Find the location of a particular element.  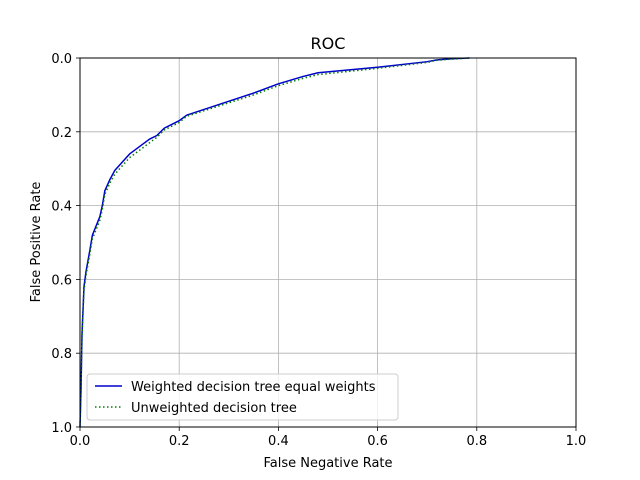

legend-box is located at coordinates (242, 397).